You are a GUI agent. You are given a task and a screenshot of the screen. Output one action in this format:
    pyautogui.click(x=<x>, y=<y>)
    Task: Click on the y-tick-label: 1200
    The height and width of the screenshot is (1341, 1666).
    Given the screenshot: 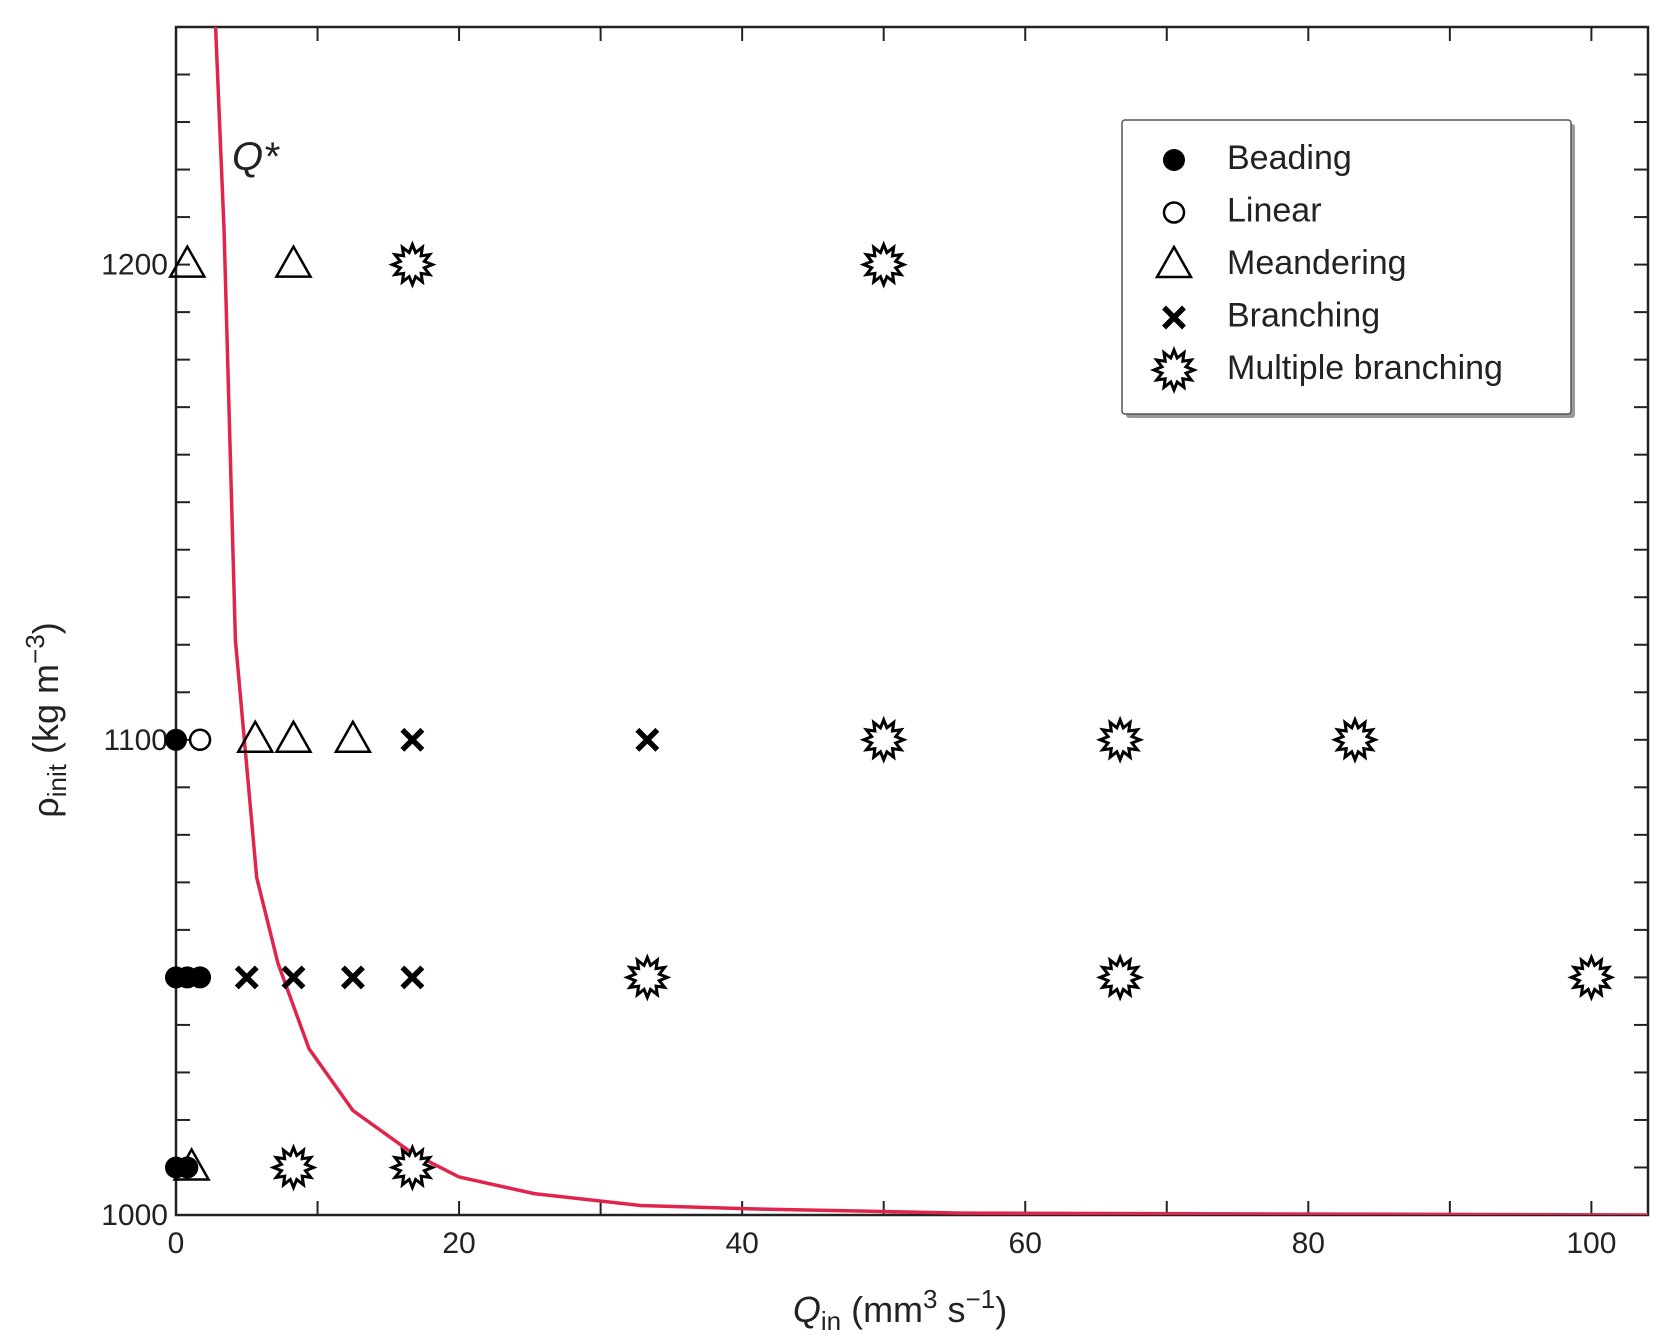 What is the action you would take?
    pyautogui.click(x=134, y=265)
    